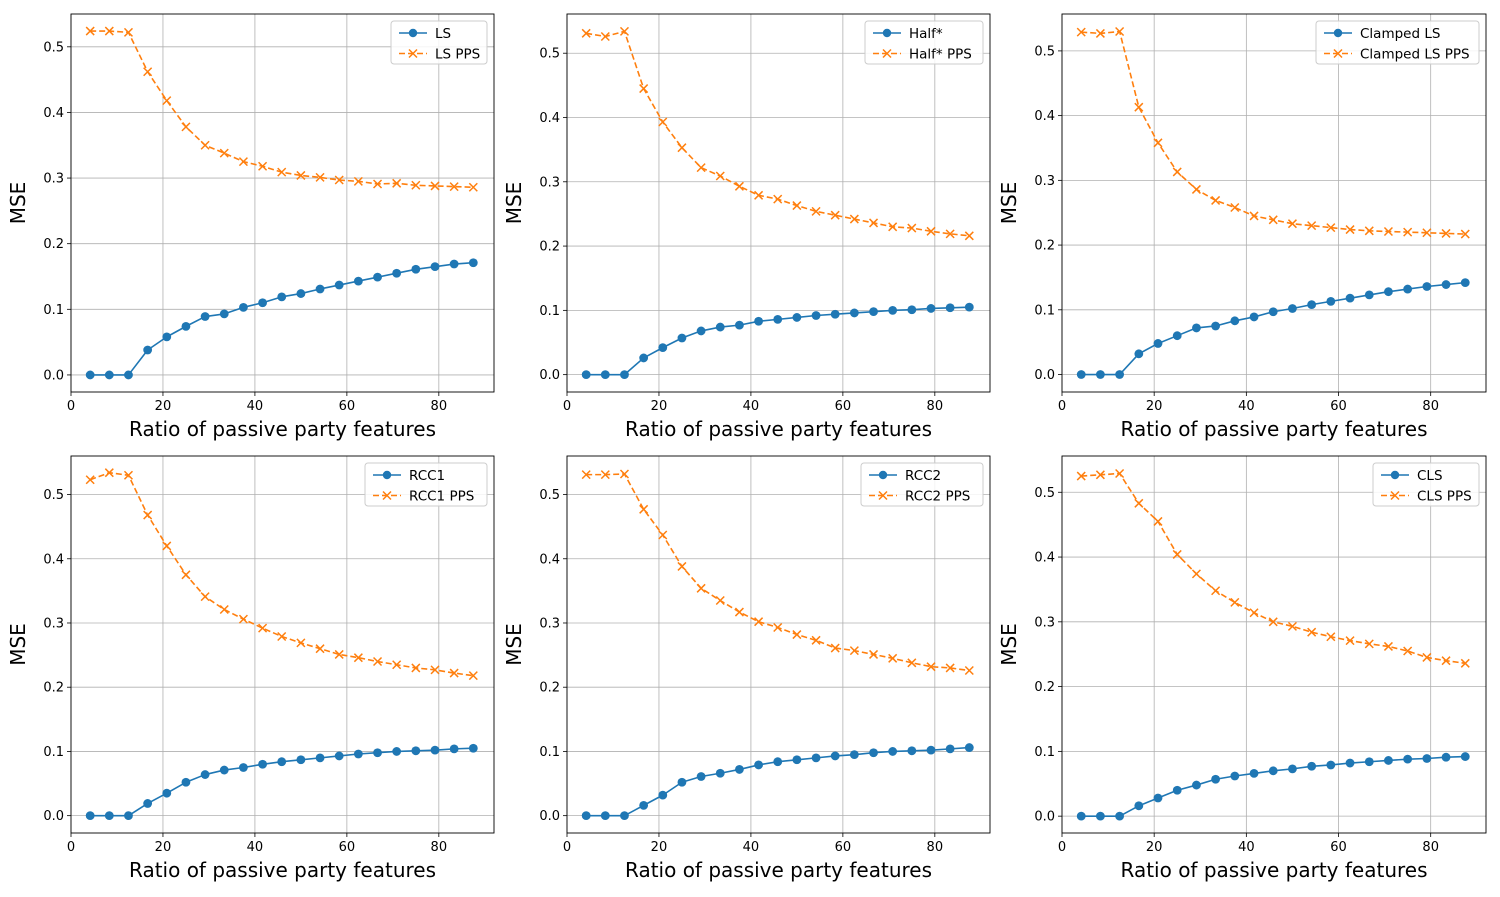 This screenshot has height=897, width=1500. I want to click on legend-label: LS PPS, so click(457, 55).